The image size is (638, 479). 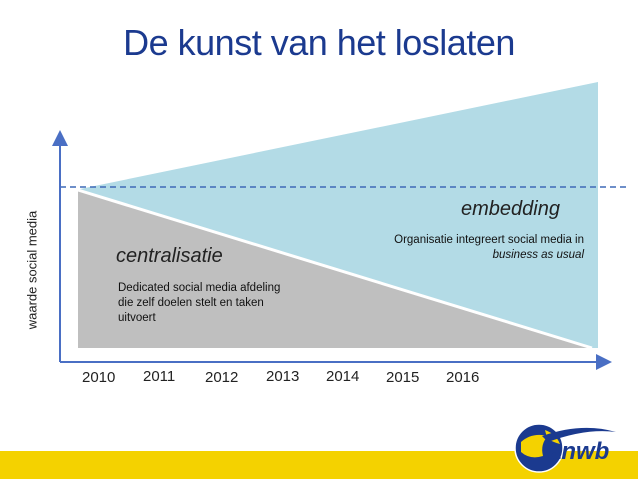 What do you see at coordinates (319, 42) in the screenshot?
I see `slide-title: De kunst van het loslaten` at bounding box center [319, 42].